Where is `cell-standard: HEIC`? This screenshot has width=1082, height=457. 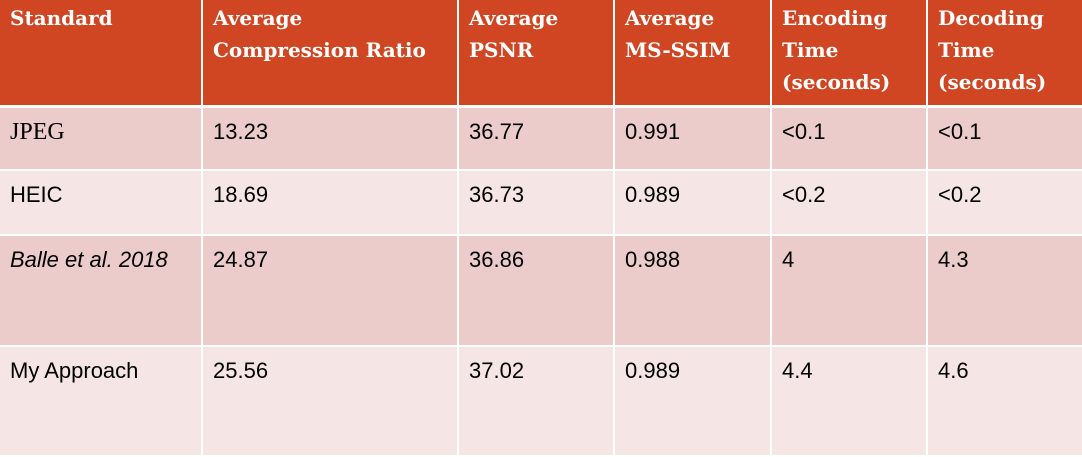 cell-standard: HEIC is located at coordinates (101, 203).